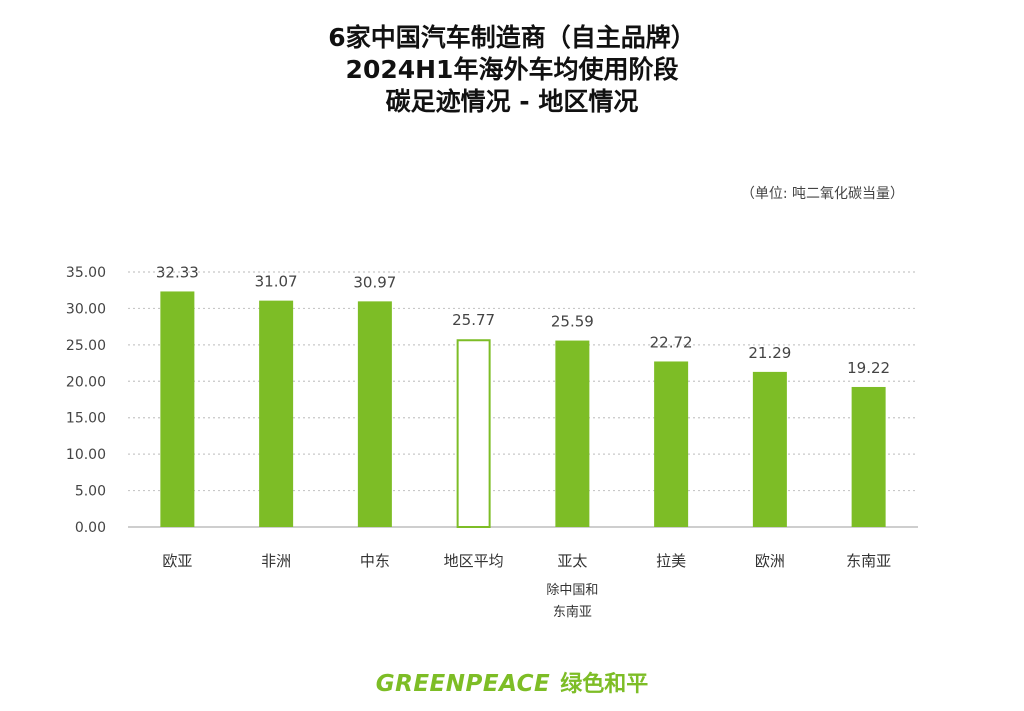  I want to click on x-tick-label: 东南亚, so click(868, 561).